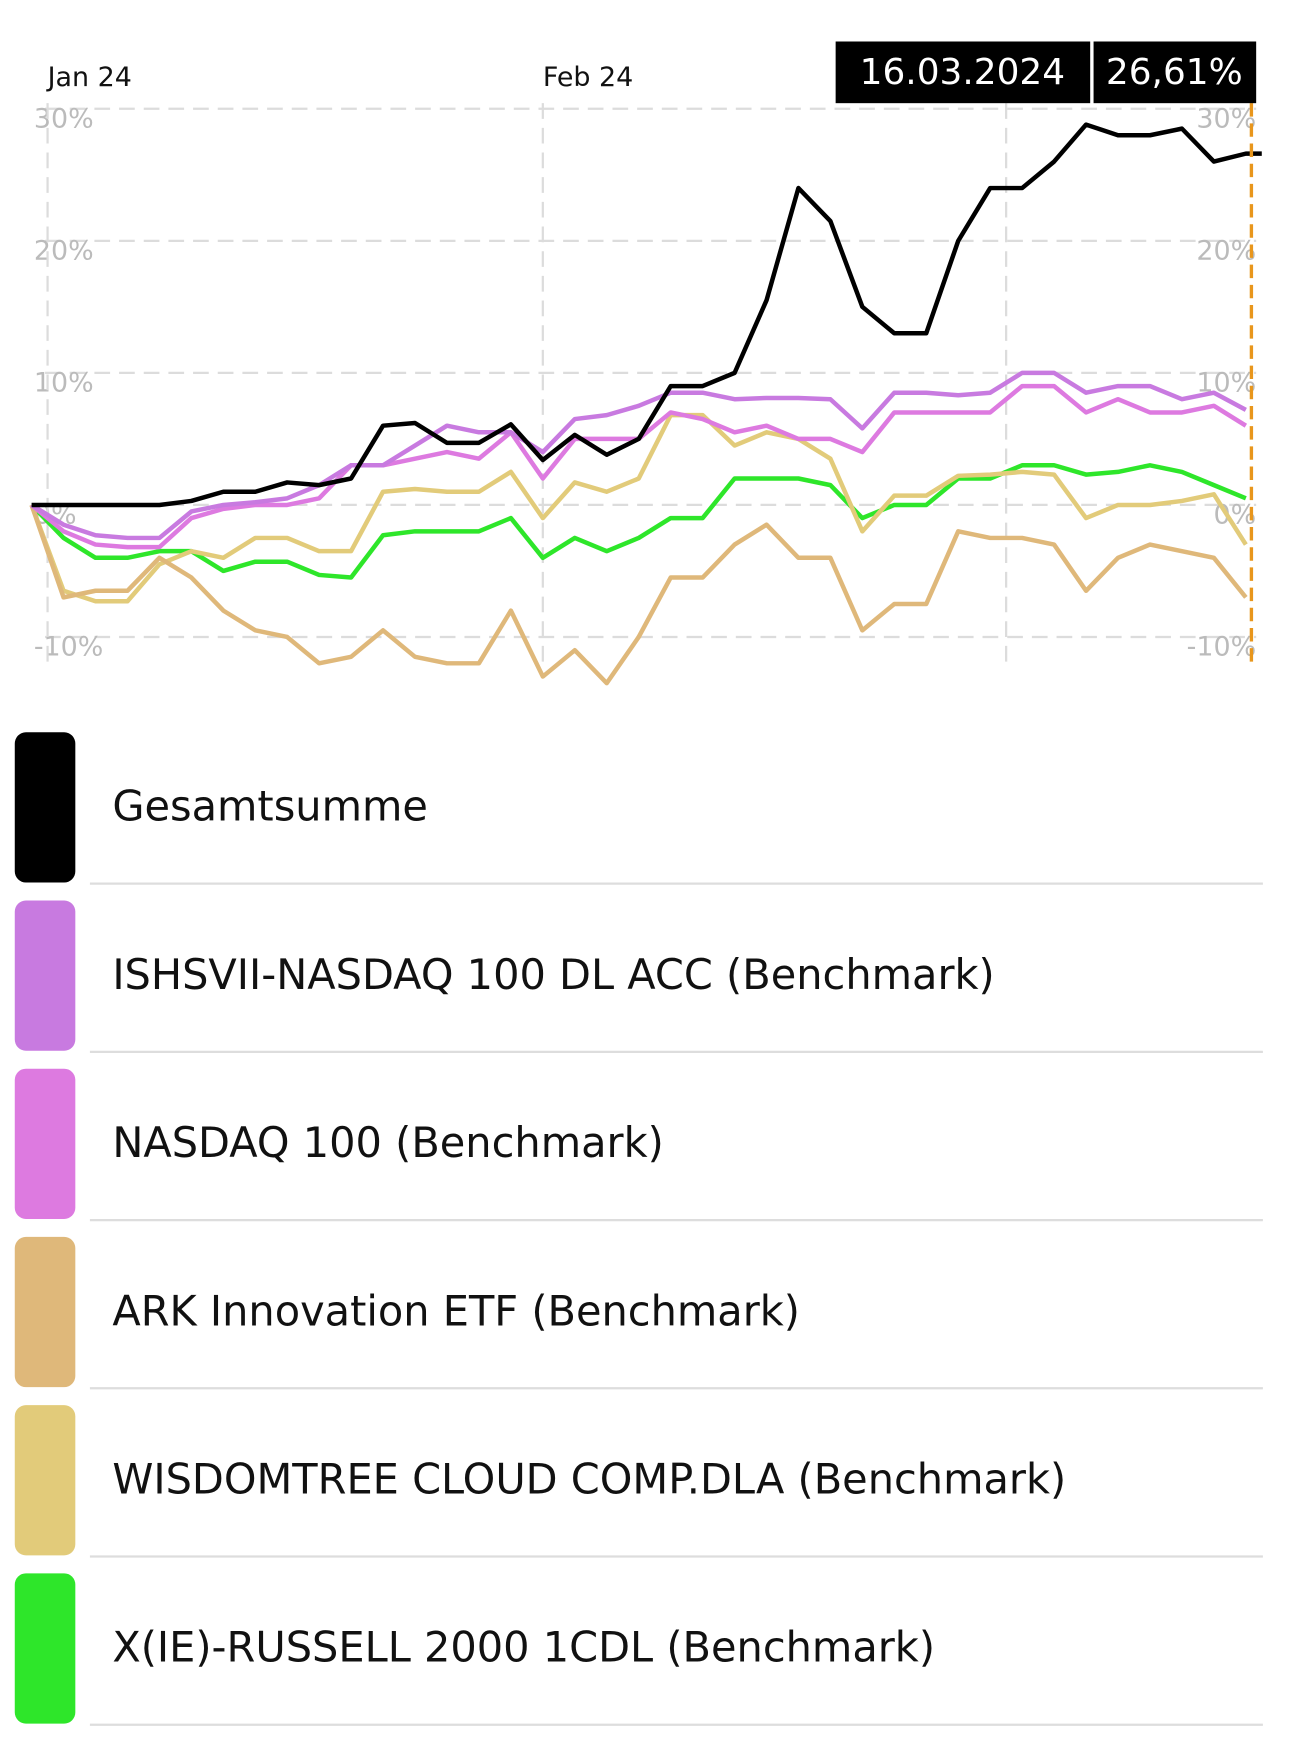 The height and width of the screenshot is (1755, 1290). I want to click on legend-item: WISDOMTREE CLOUD COMP.DLA (Benchmark), so click(638, 1481).